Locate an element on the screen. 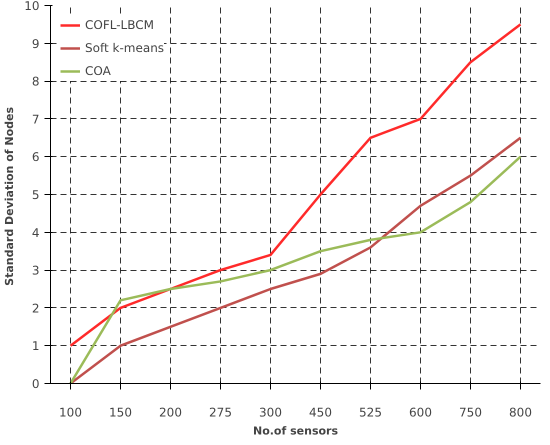 This screenshot has height=445, width=550. y-tick-label: 8 is located at coordinates (36, 81).